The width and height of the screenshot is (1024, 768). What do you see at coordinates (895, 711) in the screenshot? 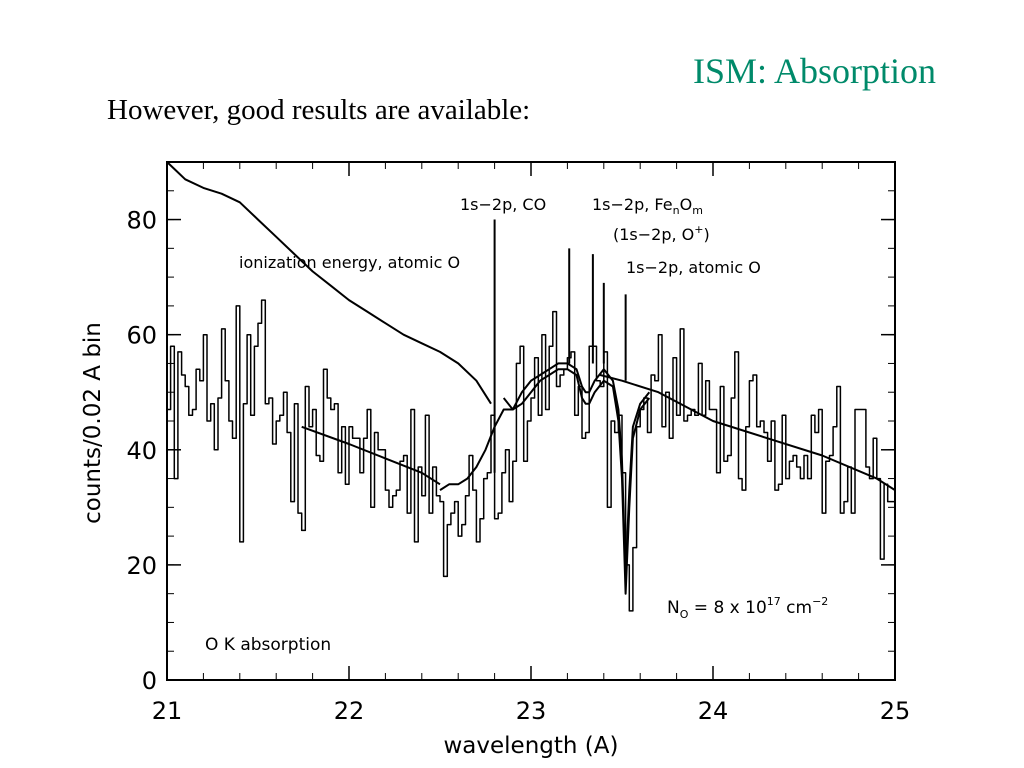
I see `x-tick-label: 25` at bounding box center [895, 711].